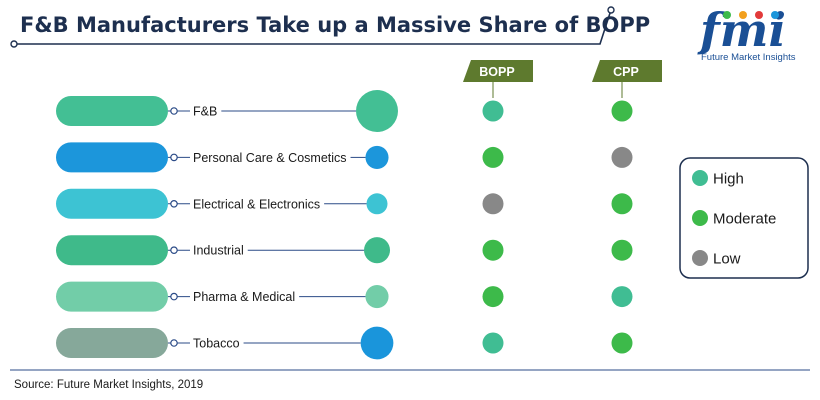 The height and width of the screenshot is (400, 820). Describe the element at coordinates (108, 385) in the screenshot. I see `source-note: Source: Future Market Insights, 2019` at that location.